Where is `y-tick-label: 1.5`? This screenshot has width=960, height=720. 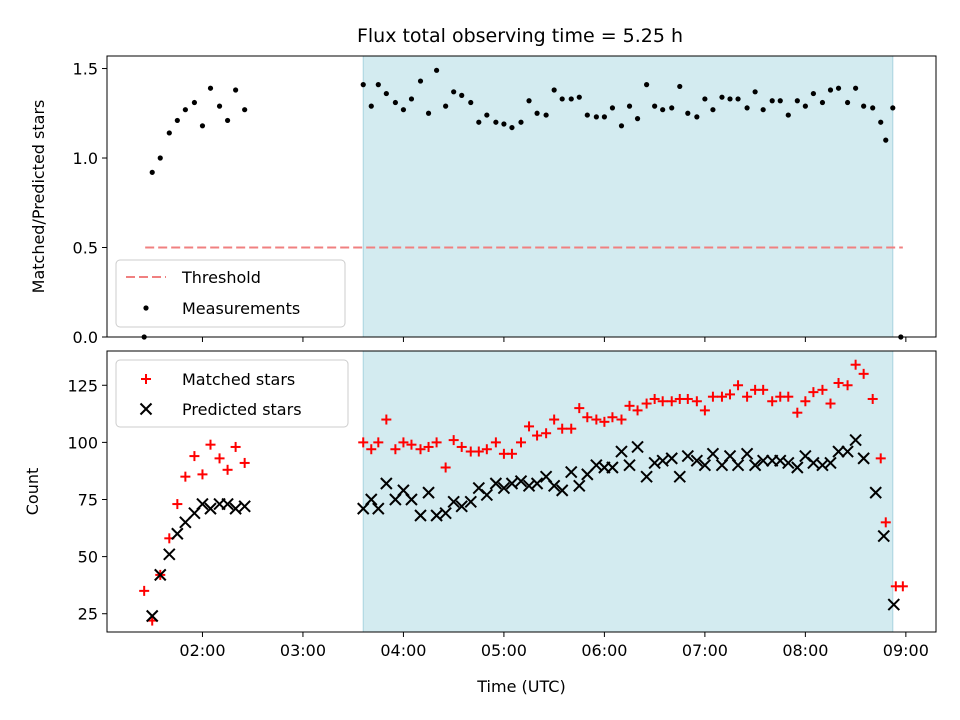 y-tick-label: 1.5 is located at coordinates (85, 69).